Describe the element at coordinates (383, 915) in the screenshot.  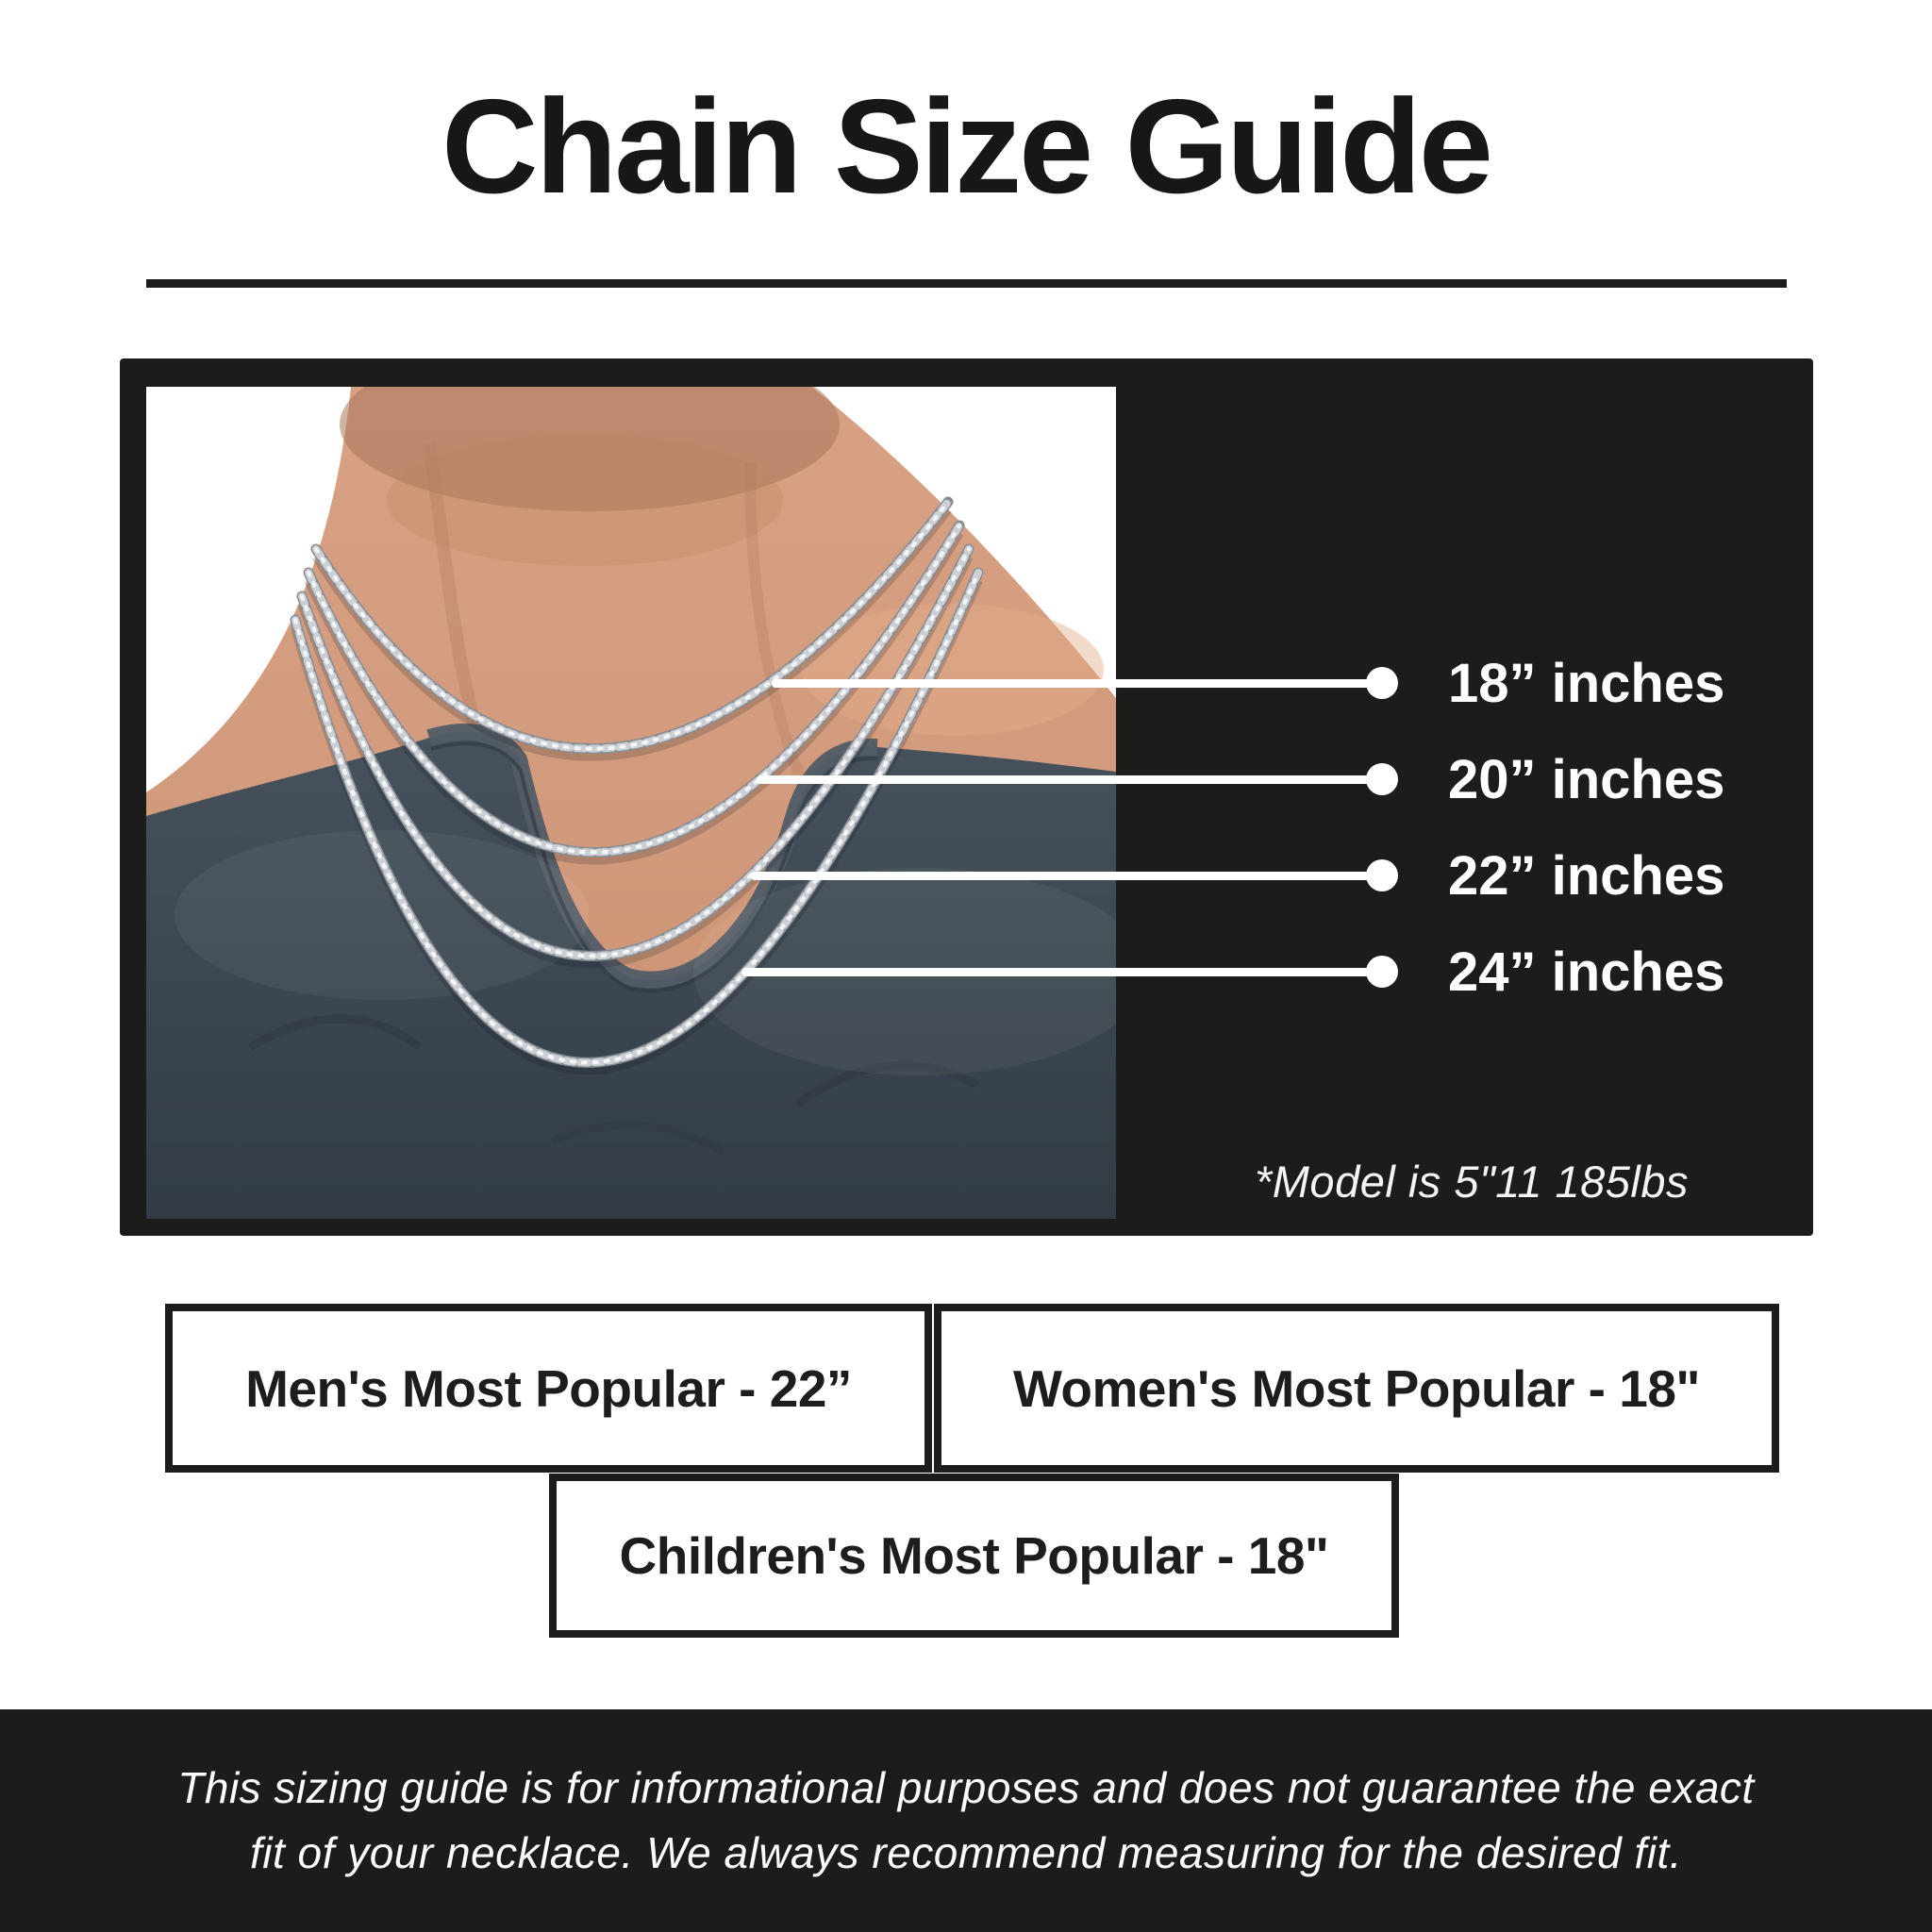
I see `heather-texture` at that location.